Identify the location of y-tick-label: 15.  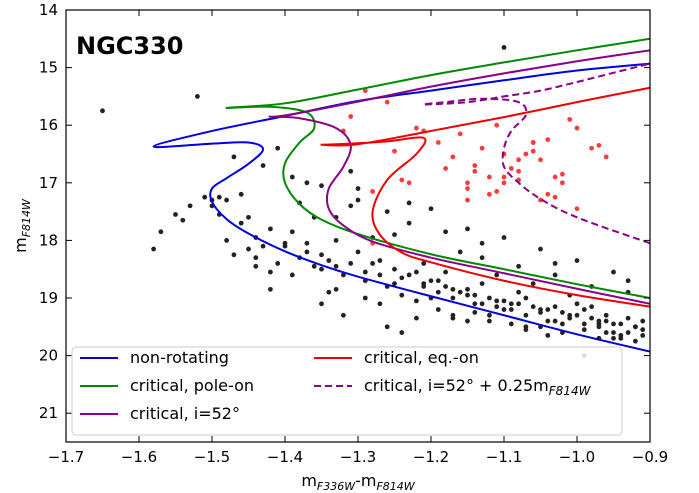
(48, 68).